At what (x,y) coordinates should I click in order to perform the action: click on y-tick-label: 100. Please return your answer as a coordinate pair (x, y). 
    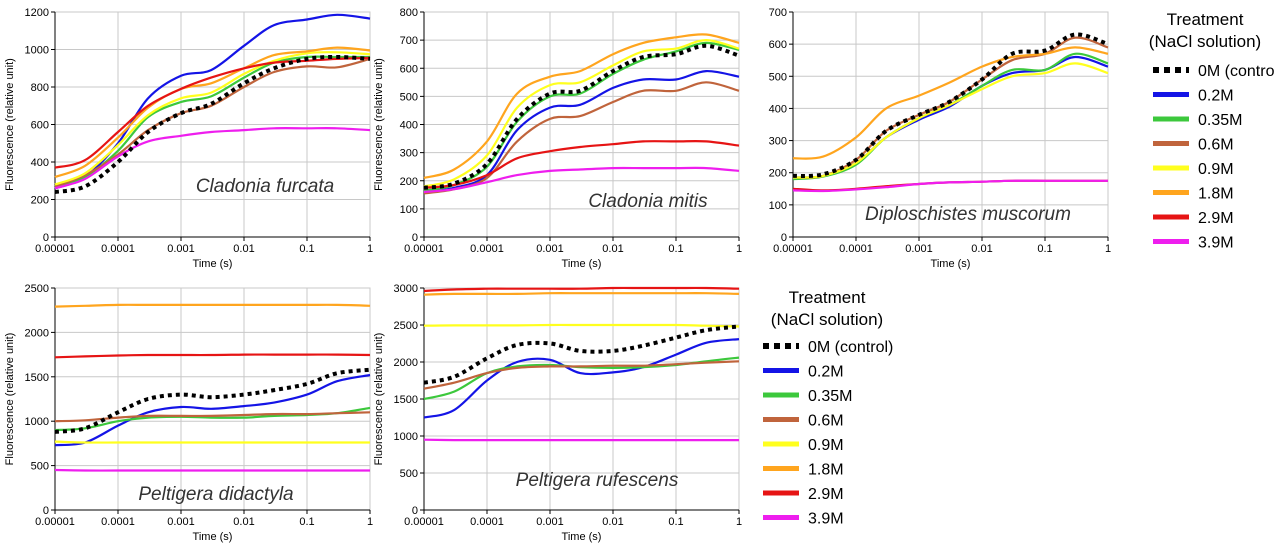
    Looking at the image, I should click on (409, 210).